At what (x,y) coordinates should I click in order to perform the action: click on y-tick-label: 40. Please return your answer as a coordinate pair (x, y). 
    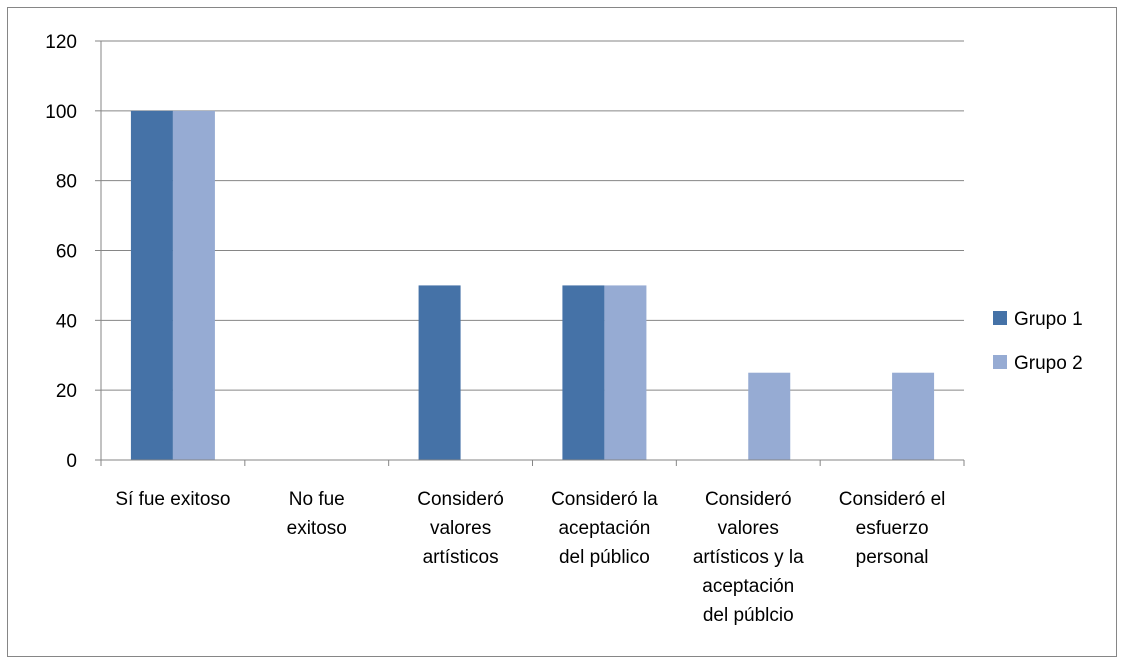
    Looking at the image, I should click on (66, 321).